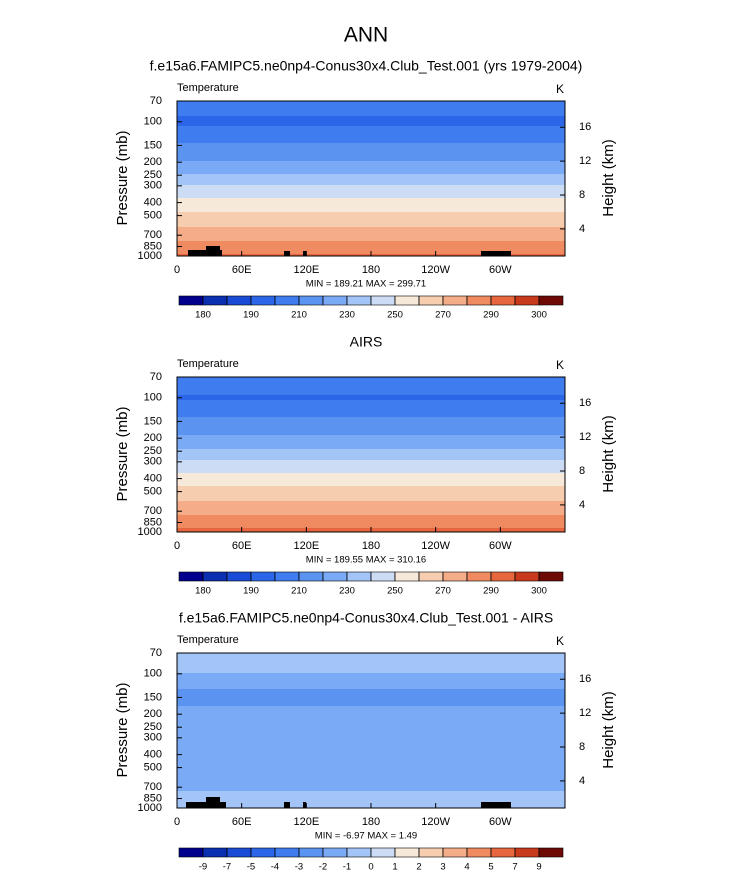  I want to click on y-tick-label: 1000, so click(150, 808).